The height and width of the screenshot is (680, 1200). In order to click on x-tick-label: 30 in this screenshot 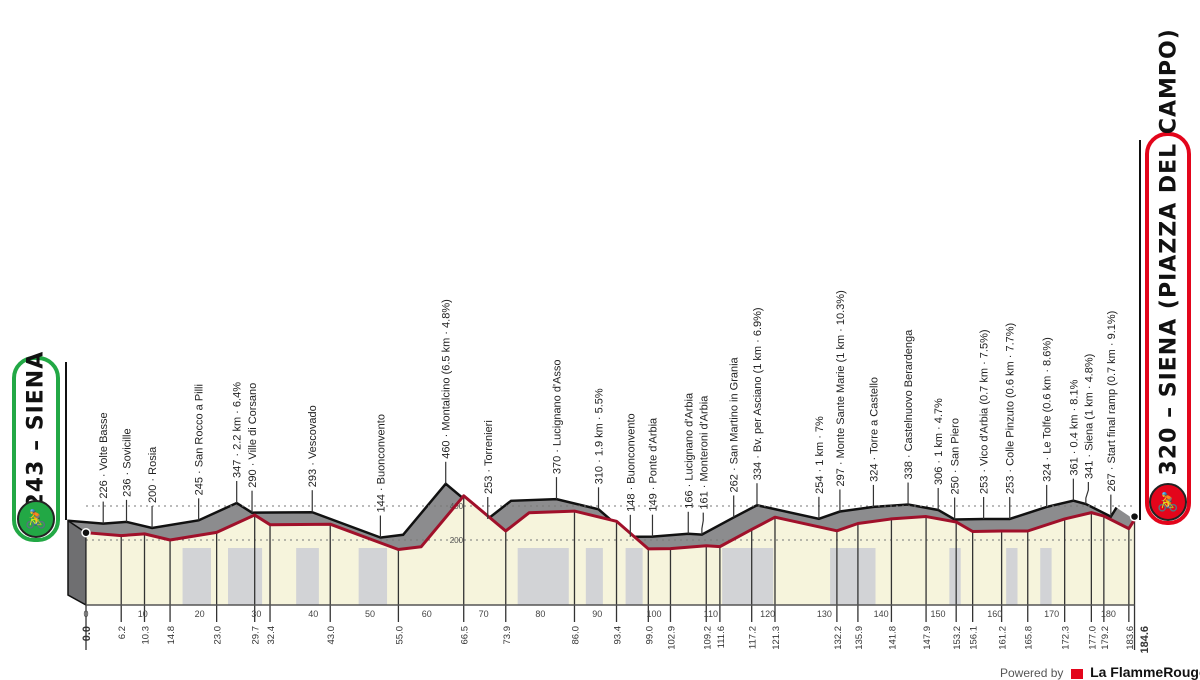, I will do `click(256, 614)`.